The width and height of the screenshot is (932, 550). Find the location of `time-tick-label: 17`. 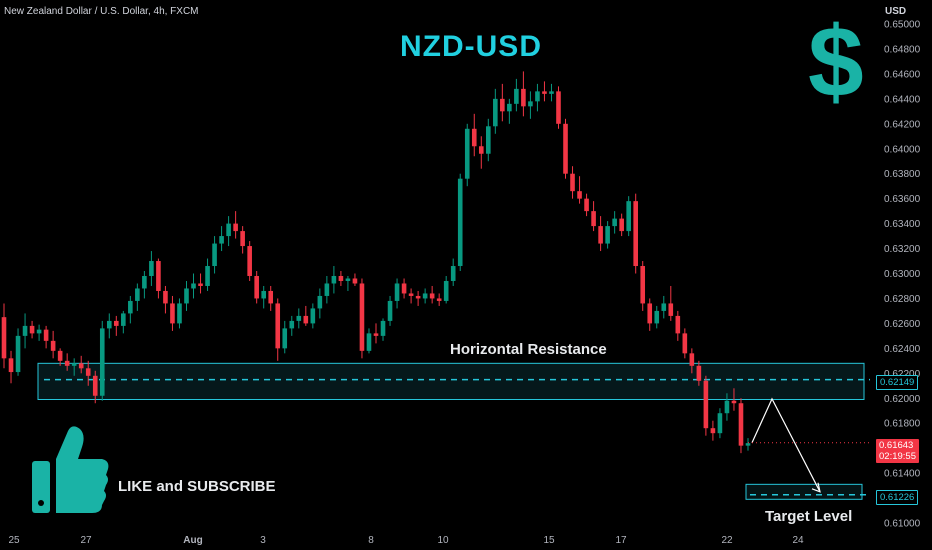

time-tick-label: 17 is located at coordinates (621, 540).